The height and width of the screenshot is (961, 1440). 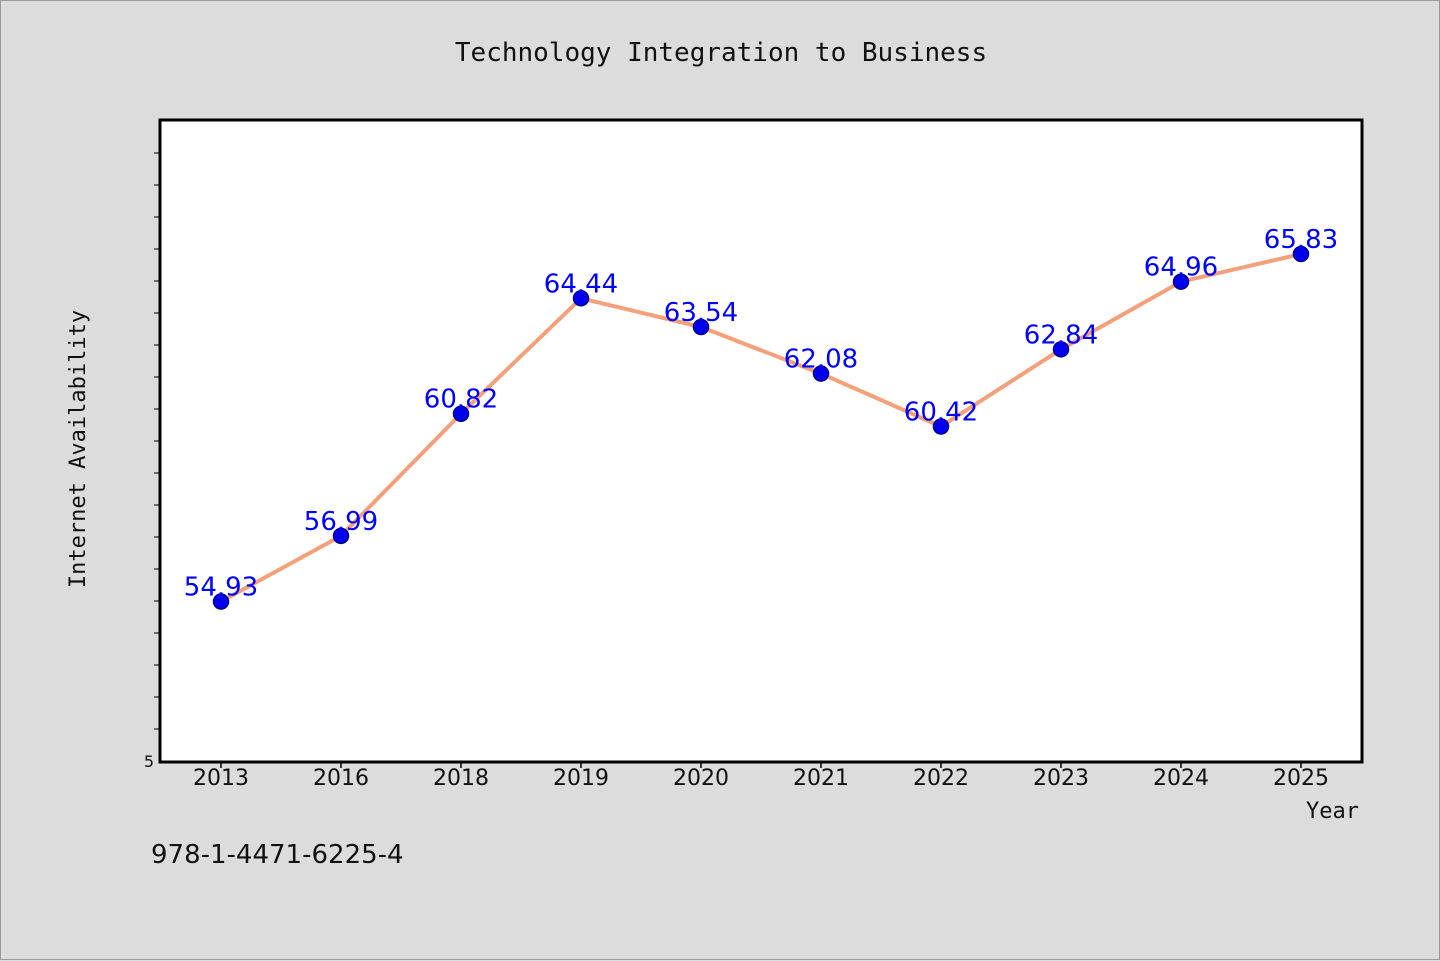 I want to click on x-axis-tick-labels: 2013 2016 2018 2019 2020 2021 2022 2023 2024 2025, so click(x=761, y=778).